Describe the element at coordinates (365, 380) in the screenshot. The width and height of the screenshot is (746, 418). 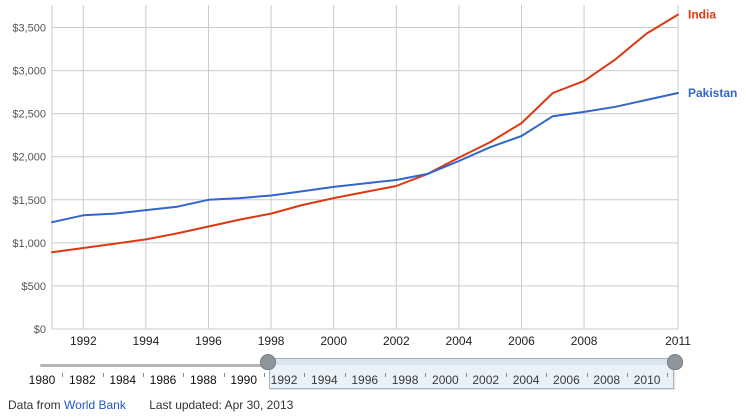
I see `slider-year-label: 1996` at that location.